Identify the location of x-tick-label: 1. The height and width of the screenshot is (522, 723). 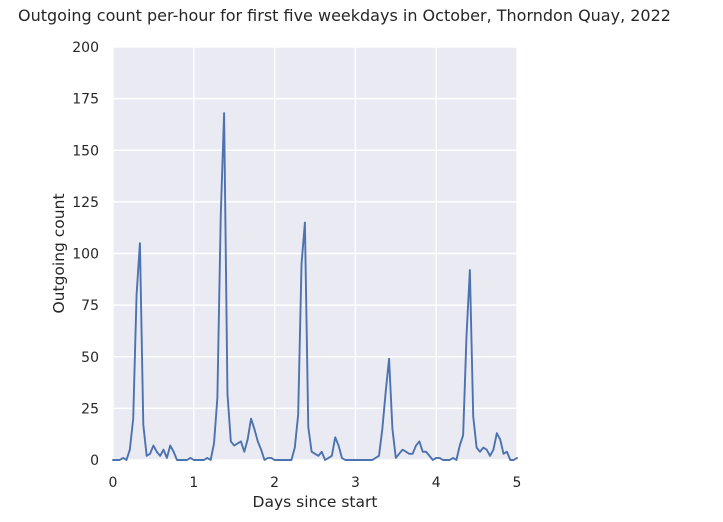
(193, 483).